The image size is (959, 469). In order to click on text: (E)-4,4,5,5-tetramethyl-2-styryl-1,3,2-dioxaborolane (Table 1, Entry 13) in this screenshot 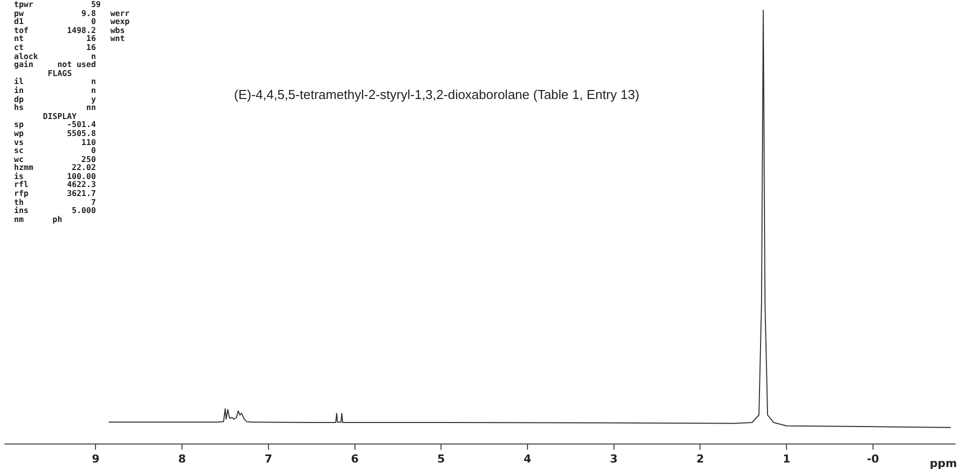, I will do `click(437, 94)`.